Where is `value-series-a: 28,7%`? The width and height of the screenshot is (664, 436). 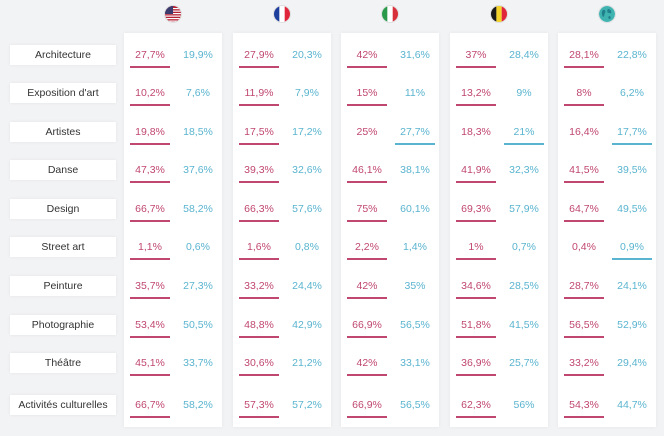 value-series-a: 28,7% is located at coordinates (584, 286).